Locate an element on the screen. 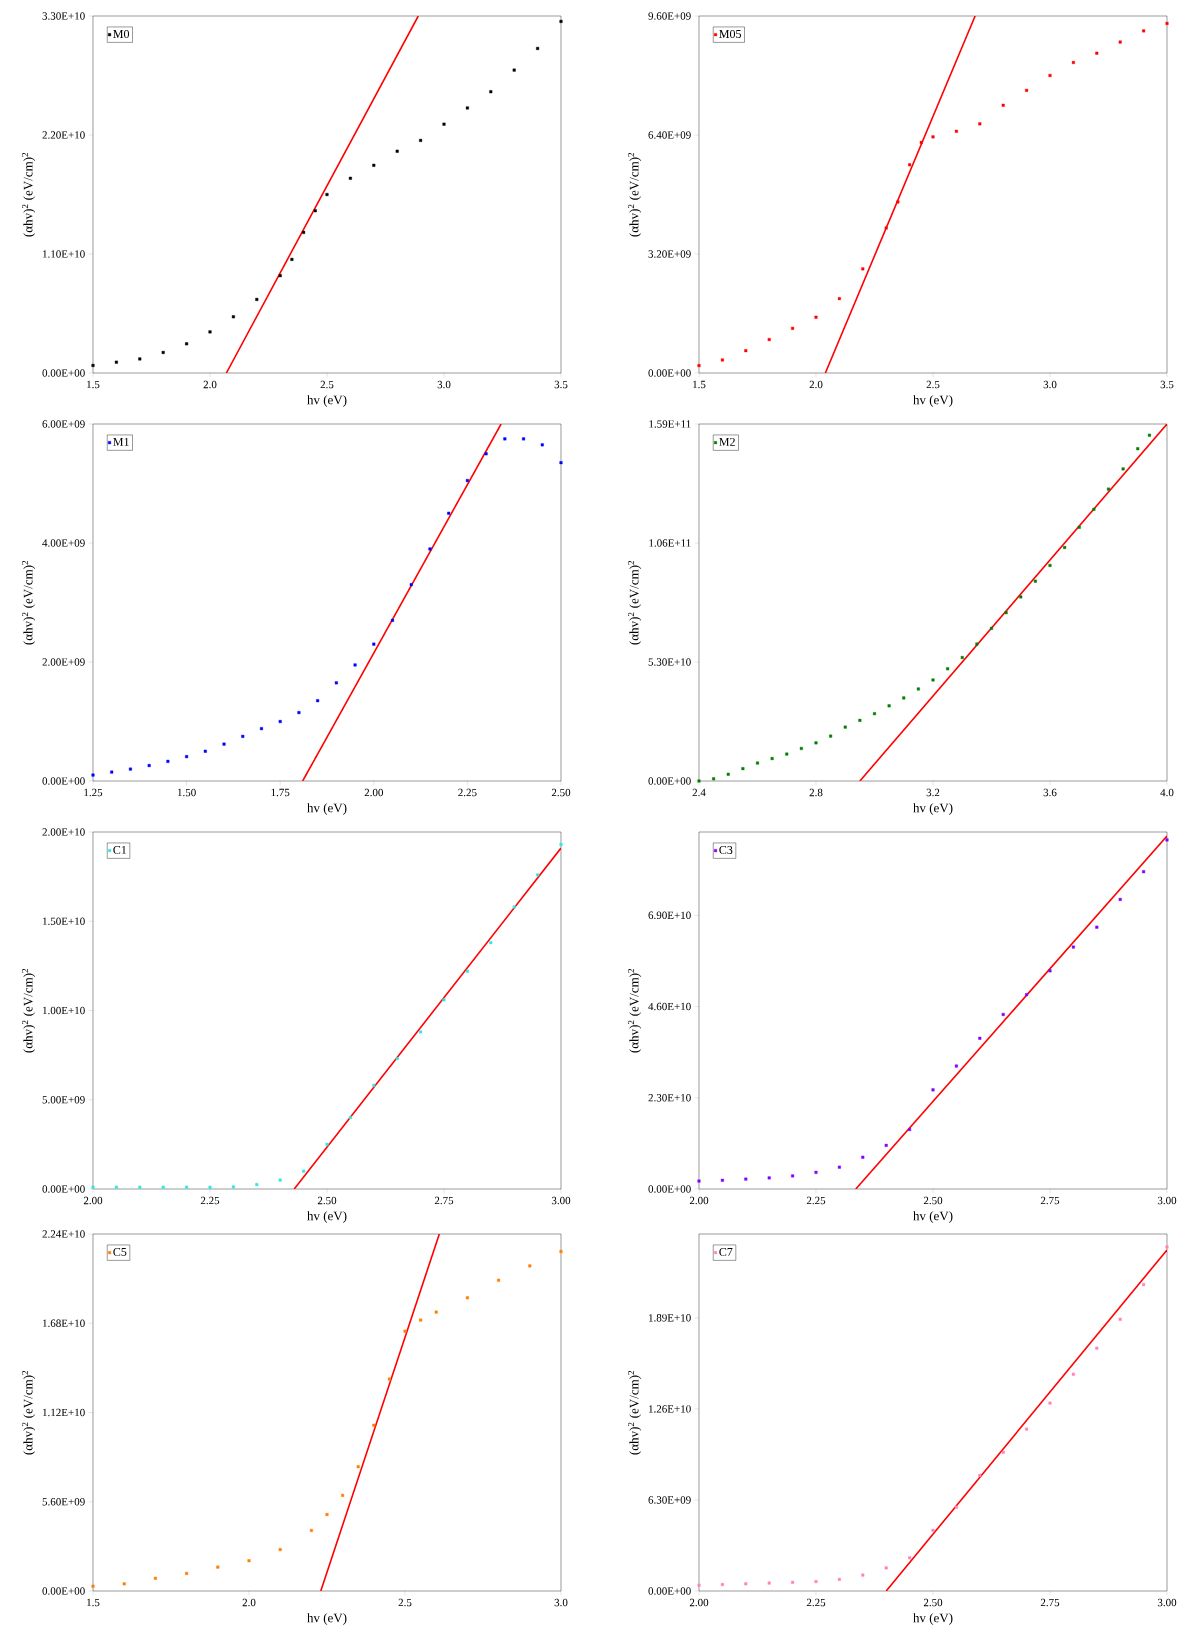 Image resolution: width=1180 pixels, height=1649 pixels. x-axis-title: hv (eV) is located at coordinates (327, 401).